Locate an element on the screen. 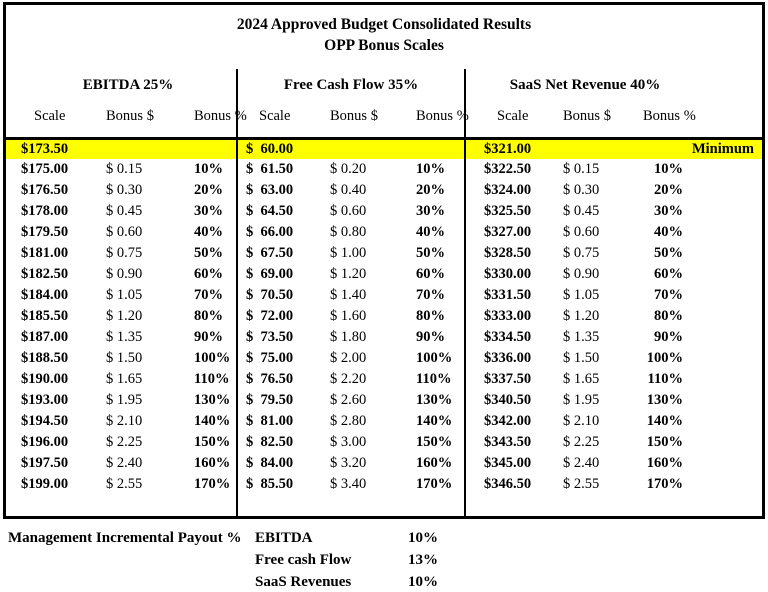 This screenshot has height=592, width=768. table-row: $325.50 $ 0.45 30% is located at coordinates (614, 211).